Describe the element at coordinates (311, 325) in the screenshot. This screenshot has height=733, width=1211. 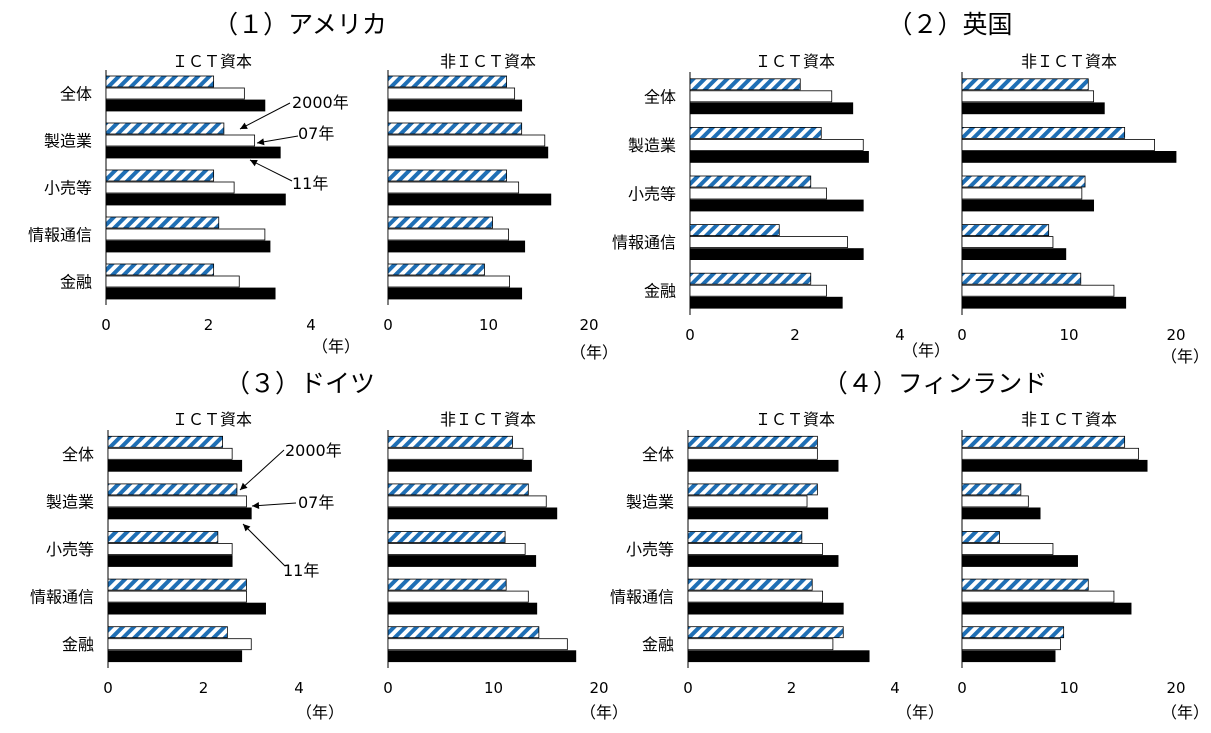
I see `x-tick-label: 4` at that location.